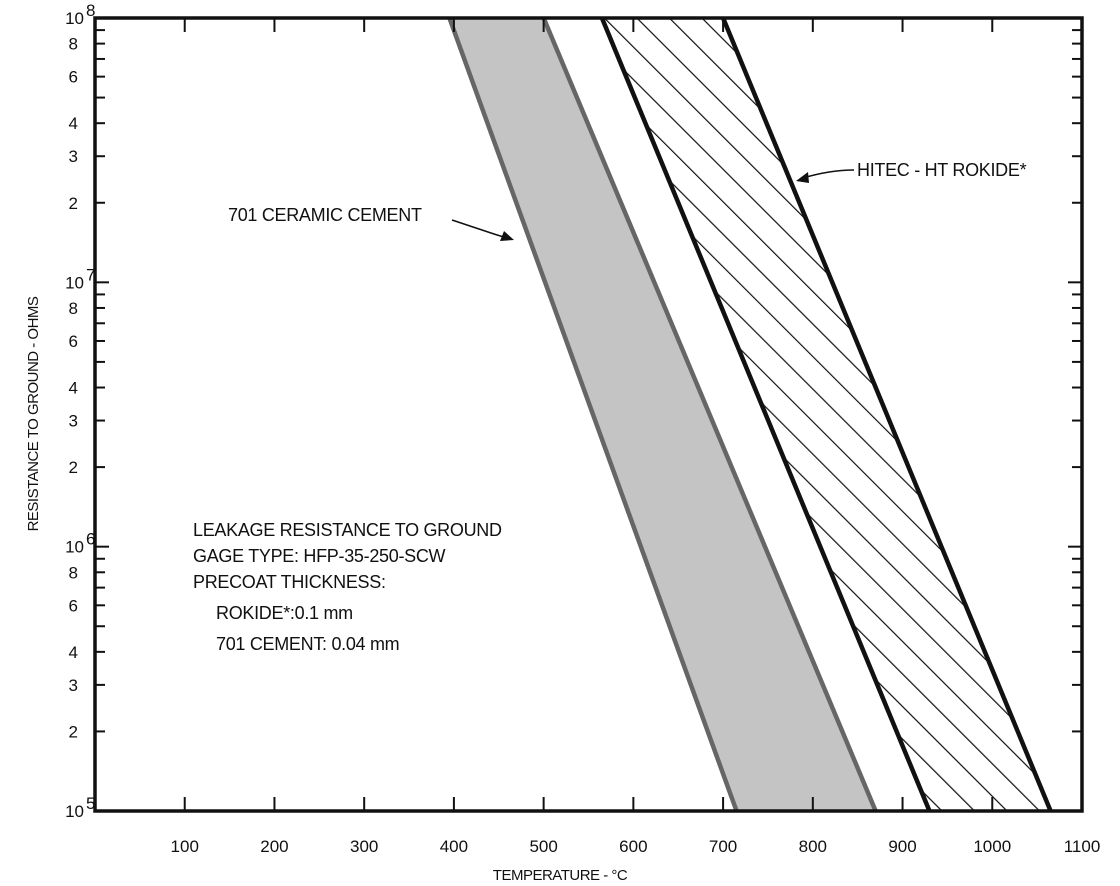  What do you see at coordinates (992, 846) in the screenshot?
I see `x-tick-label: 1000` at bounding box center [992, 846].